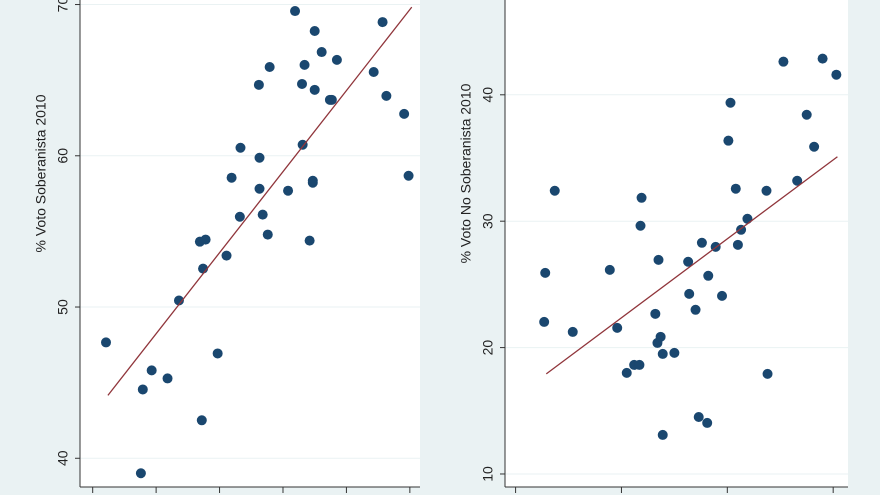  I want to click on y-tick-label: 10, so click(488, 474).